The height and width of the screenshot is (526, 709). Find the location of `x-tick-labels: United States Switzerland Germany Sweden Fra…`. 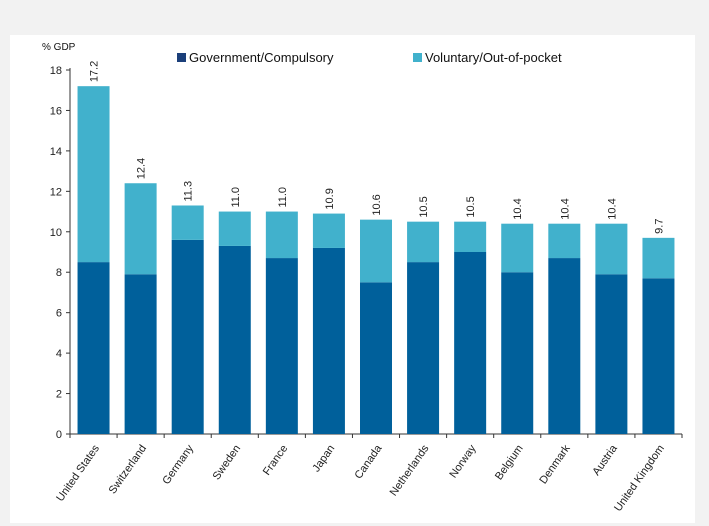

x-tick-labels: United States Switzerland Germany Sweden Fra… is located at coordinates (360, 478).